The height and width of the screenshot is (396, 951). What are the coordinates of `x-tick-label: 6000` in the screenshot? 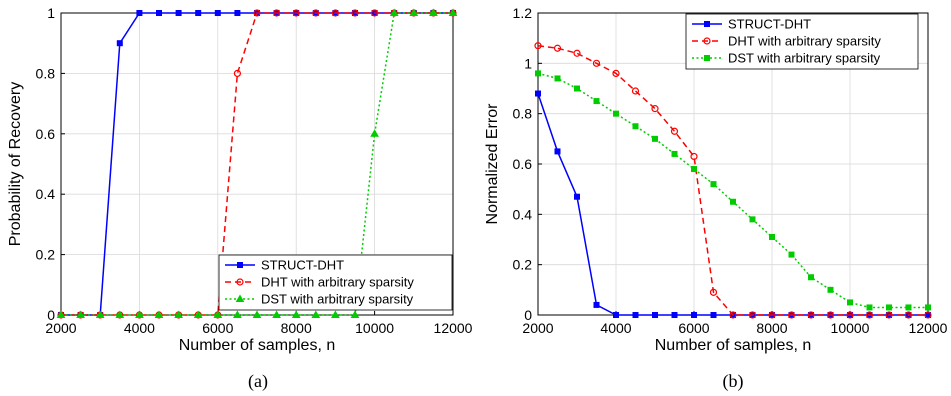 It's located at (693, 328).